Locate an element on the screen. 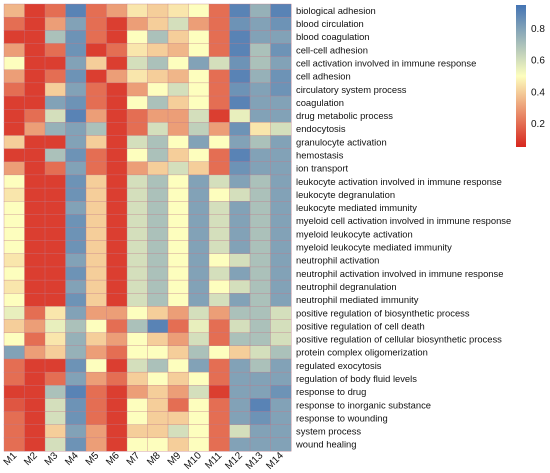 Image resolution: width=550 pixels, height=473 pixels. colorbar-gradient is located at coordinates (521, 76).